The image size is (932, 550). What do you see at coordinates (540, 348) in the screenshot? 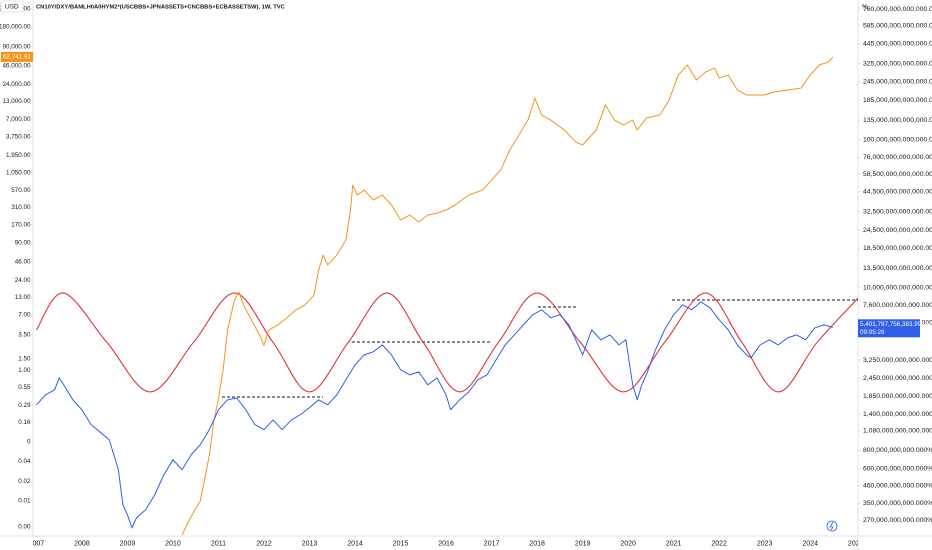
I see `dashed-levels` at bounding box center [540, 348].